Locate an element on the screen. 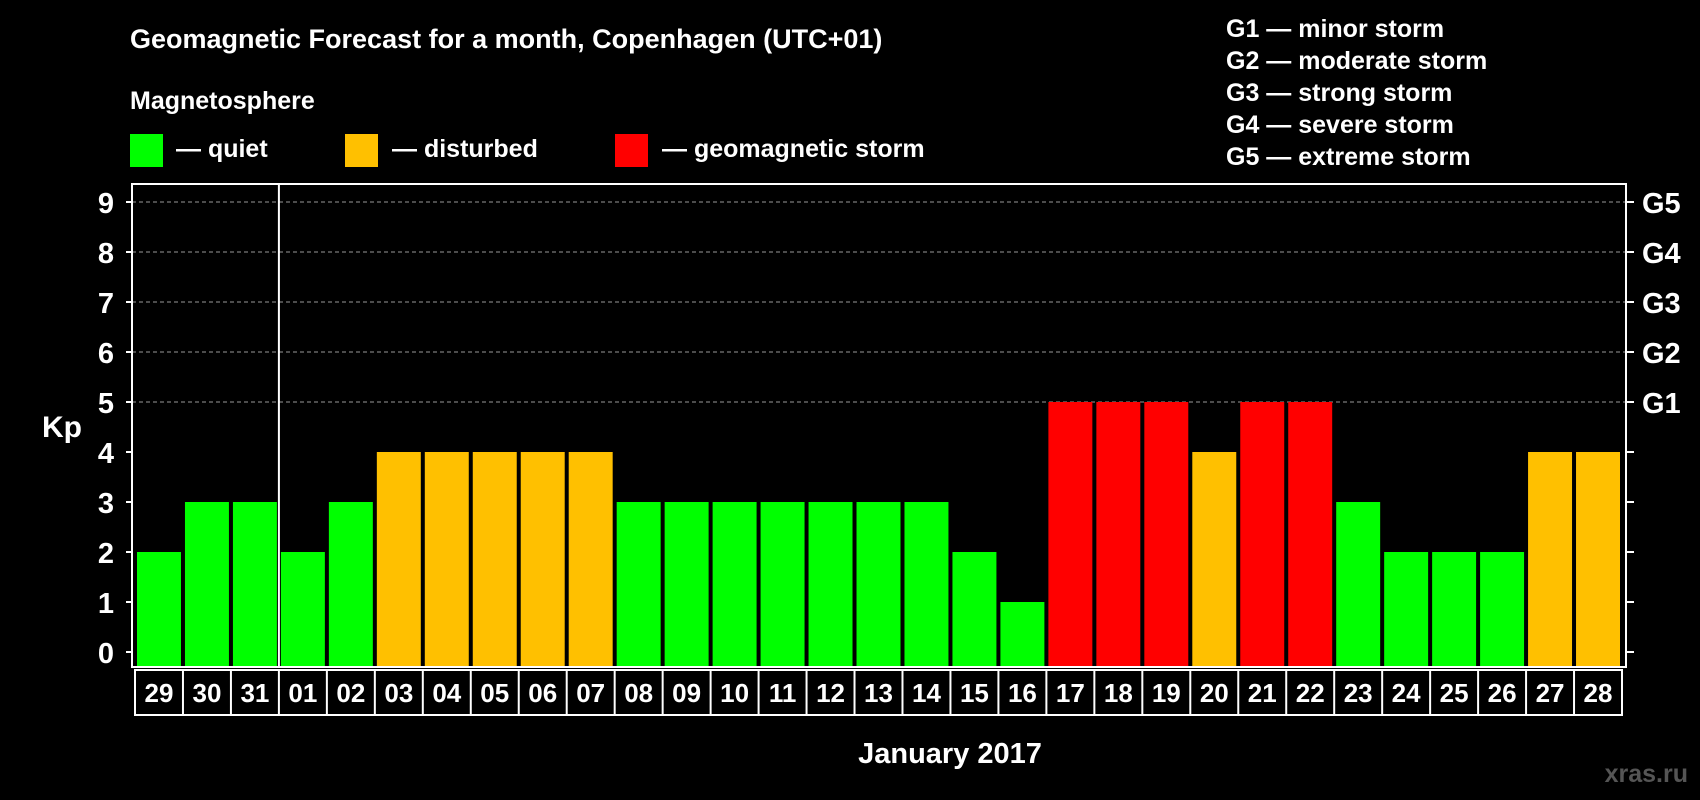 The image size is (1700, 800). x-tick-label: 03 is located at coordinates (398, 693).